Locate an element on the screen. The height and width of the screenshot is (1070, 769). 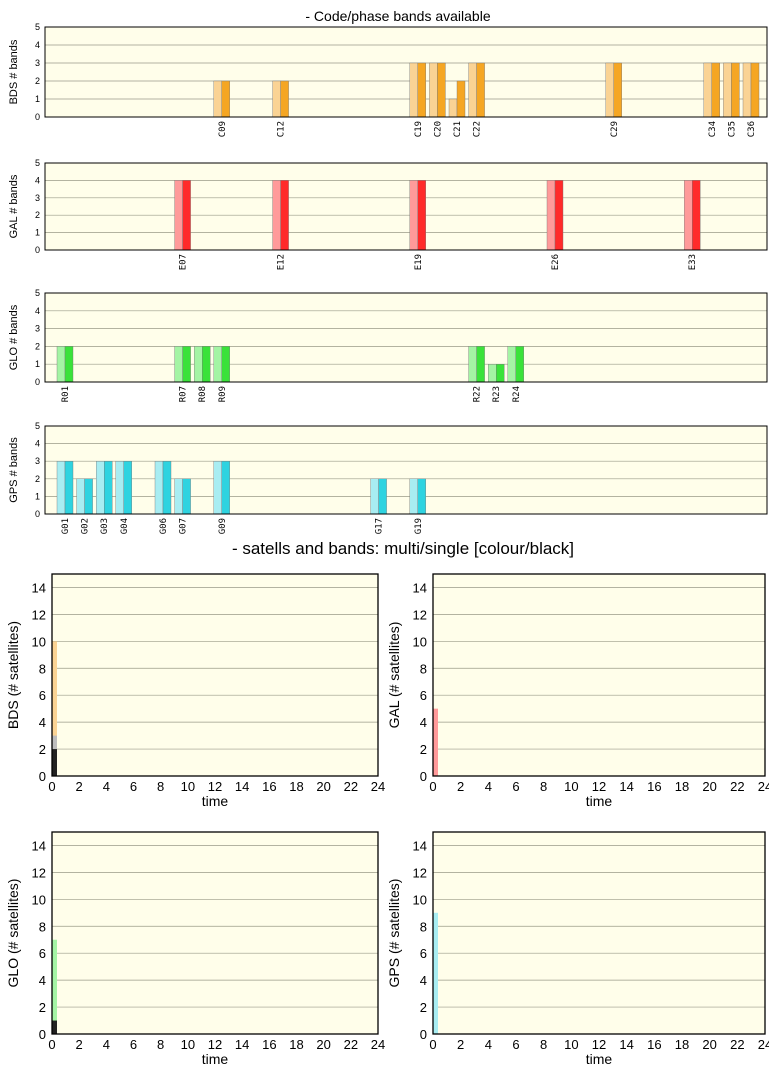
bar-r07 is located at coordinates (186, 364).